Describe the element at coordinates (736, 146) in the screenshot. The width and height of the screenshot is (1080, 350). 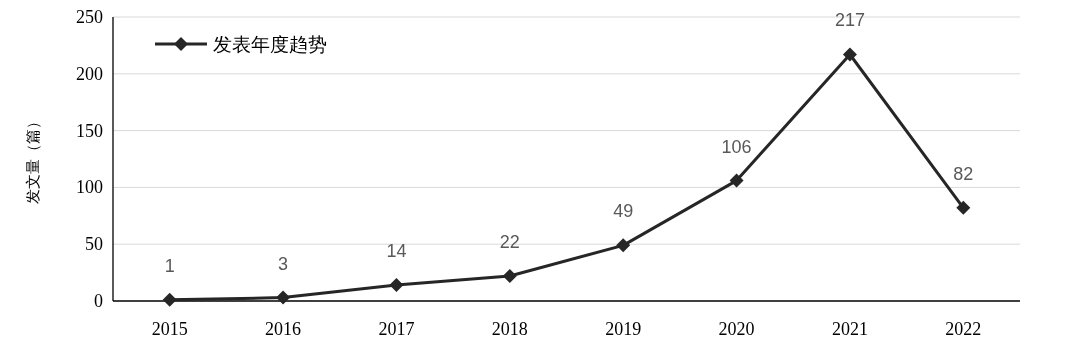
I see `data-label: 106` at that location.